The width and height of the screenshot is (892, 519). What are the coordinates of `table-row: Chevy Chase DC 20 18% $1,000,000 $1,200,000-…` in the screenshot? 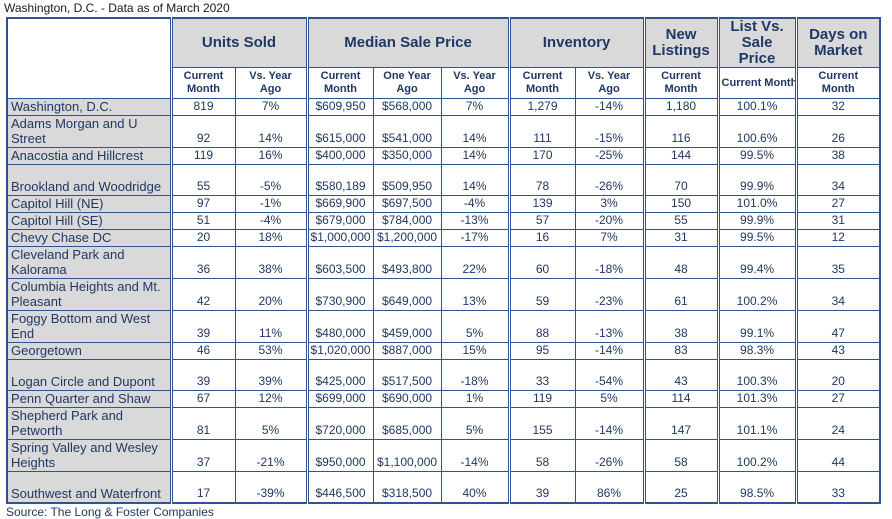 It's located at (443, 238).